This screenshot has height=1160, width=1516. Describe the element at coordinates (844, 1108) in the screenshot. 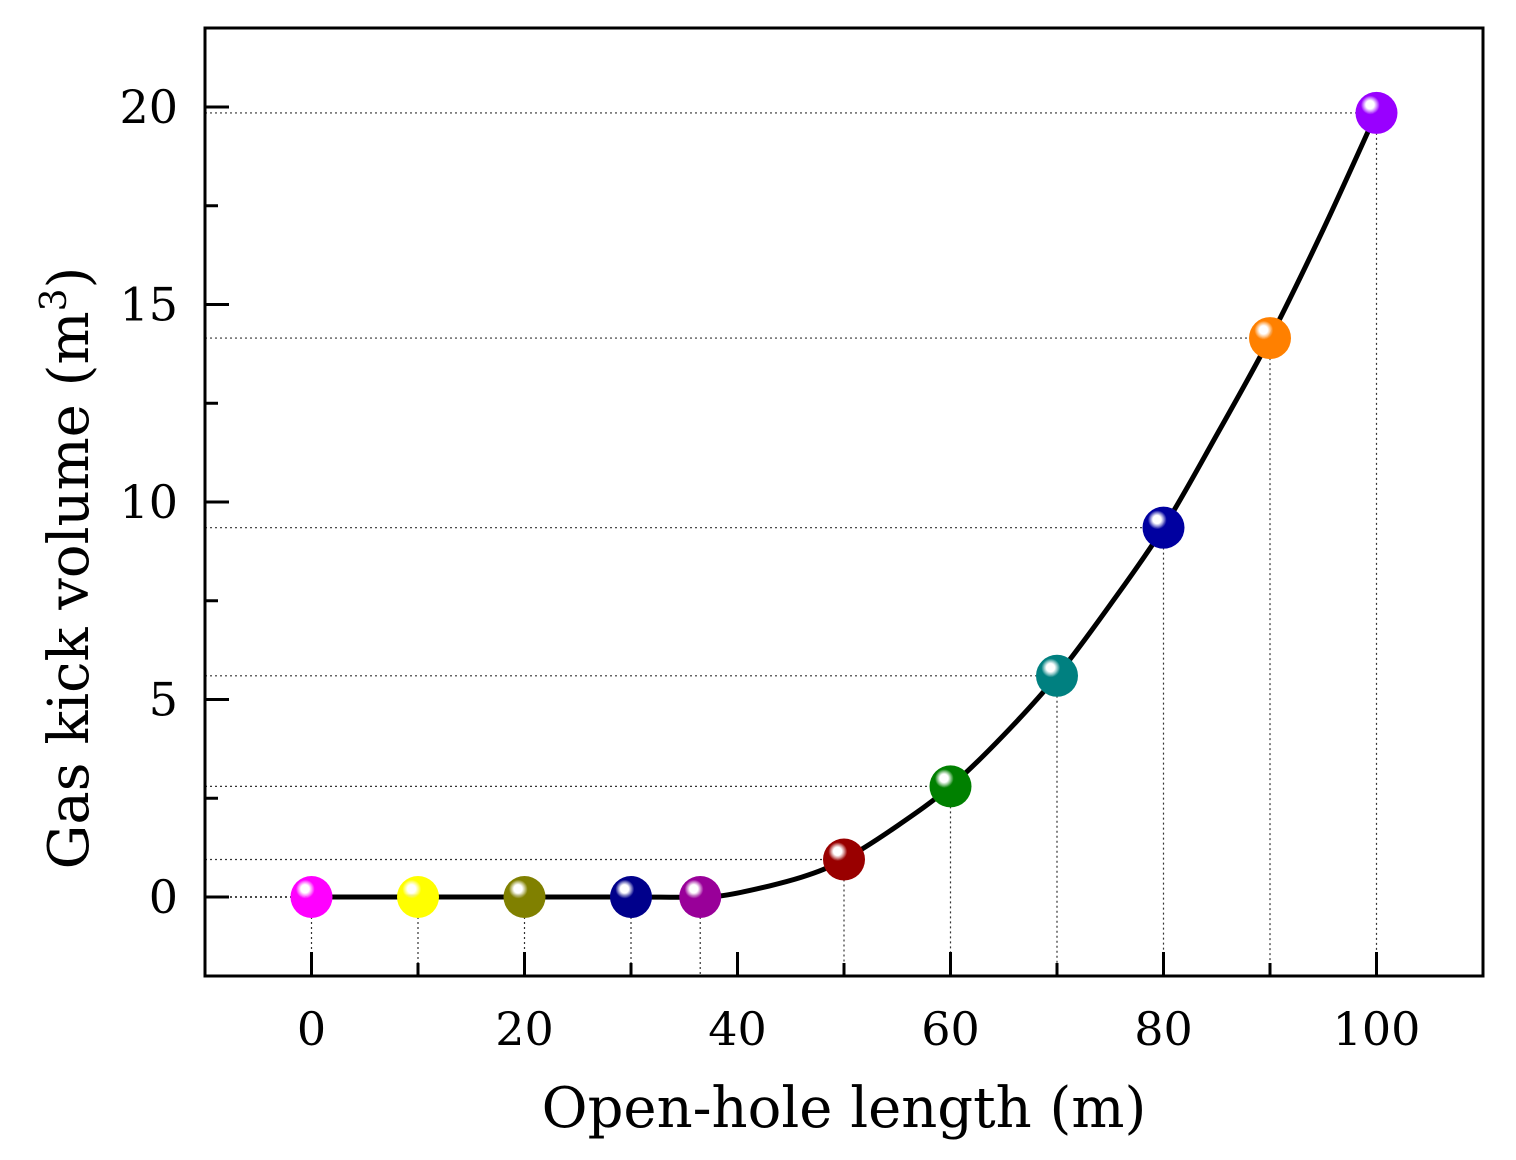

I see `x-axis-title: Open-hole length (m)` at that location.